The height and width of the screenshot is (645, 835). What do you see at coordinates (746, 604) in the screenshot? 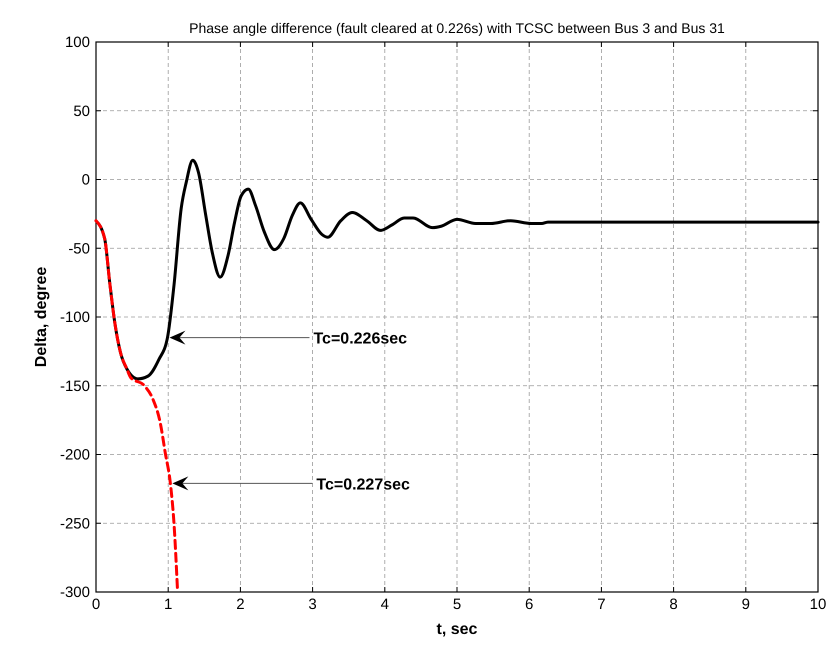
I see `x-tick-label: 9` at bounding box center [746, 604].